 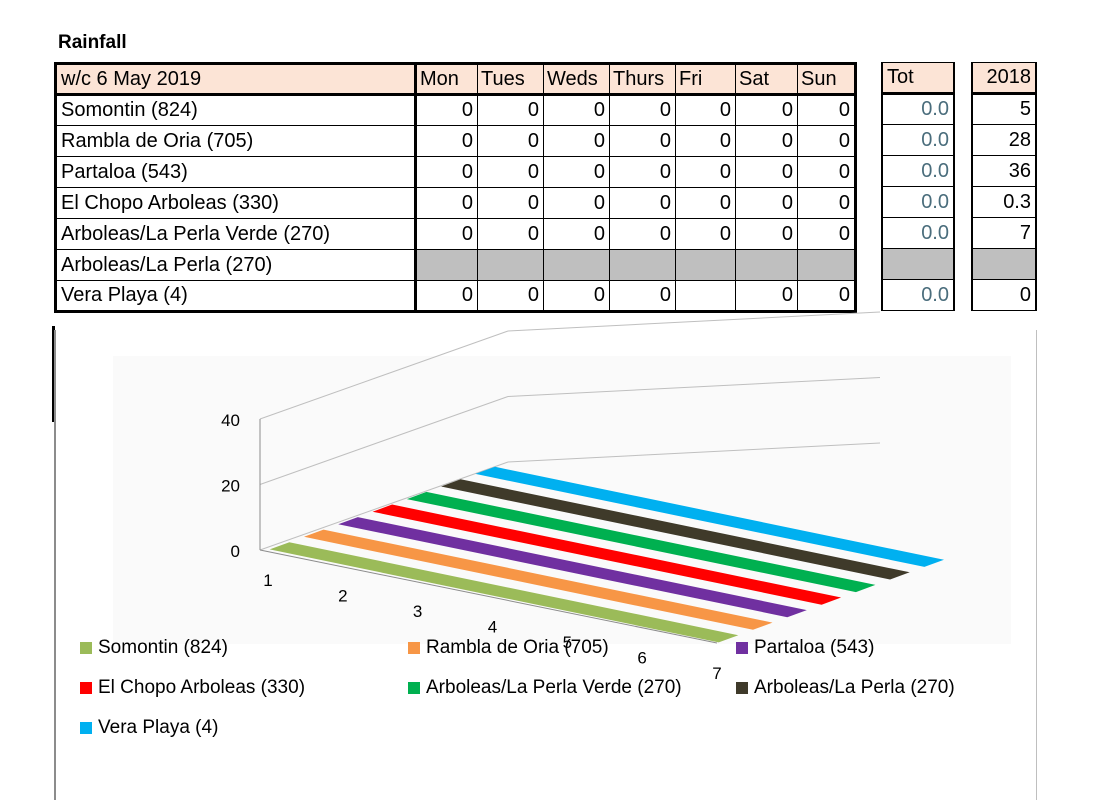 What do you see at coordinates (244, 728) in the screenshot?
I see `legend-item: Vera Playa (4)` at bounding box center [244, 728].